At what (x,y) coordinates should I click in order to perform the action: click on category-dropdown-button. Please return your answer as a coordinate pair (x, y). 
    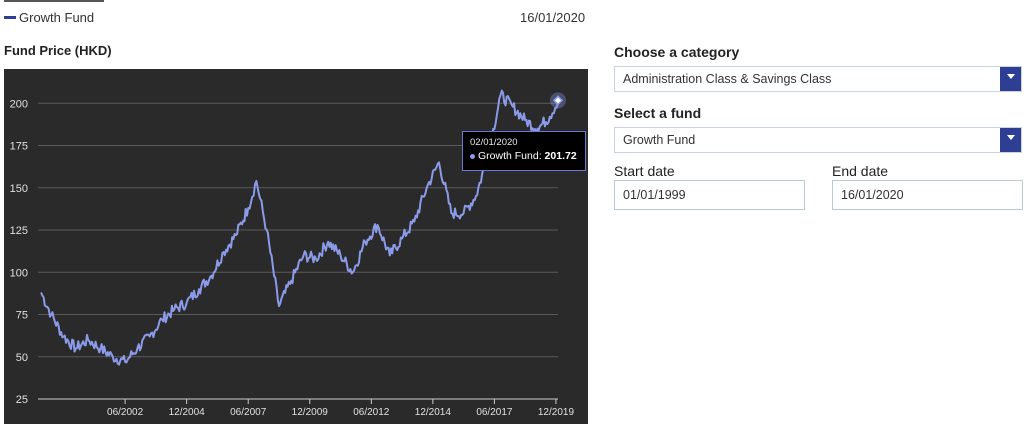
    Looking at the image, I should click on (1010, 79).